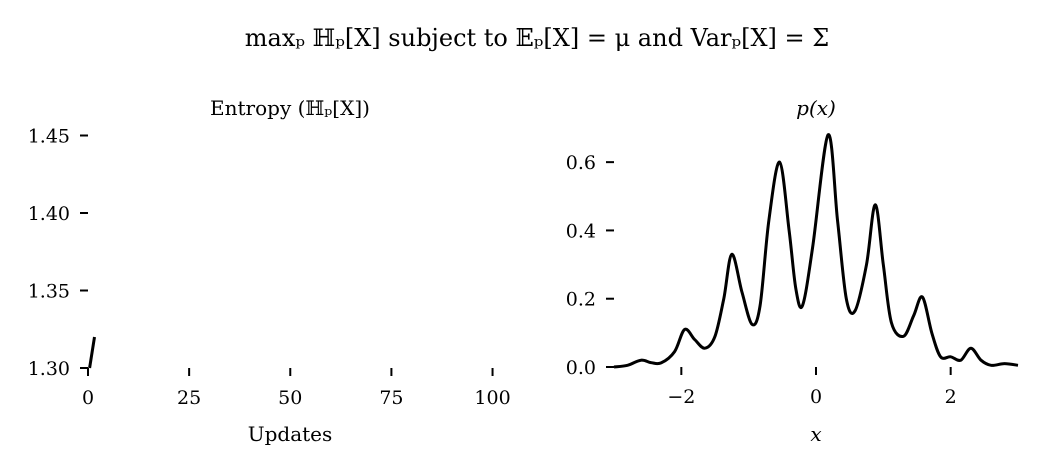 This screenshot has width=1038, height=467. What do you see at coordinates (290, 108) in the screenshot?
I see `entropy-panel-title: Entropy (ℍₚ[X])` at bounding box center [290, 108].